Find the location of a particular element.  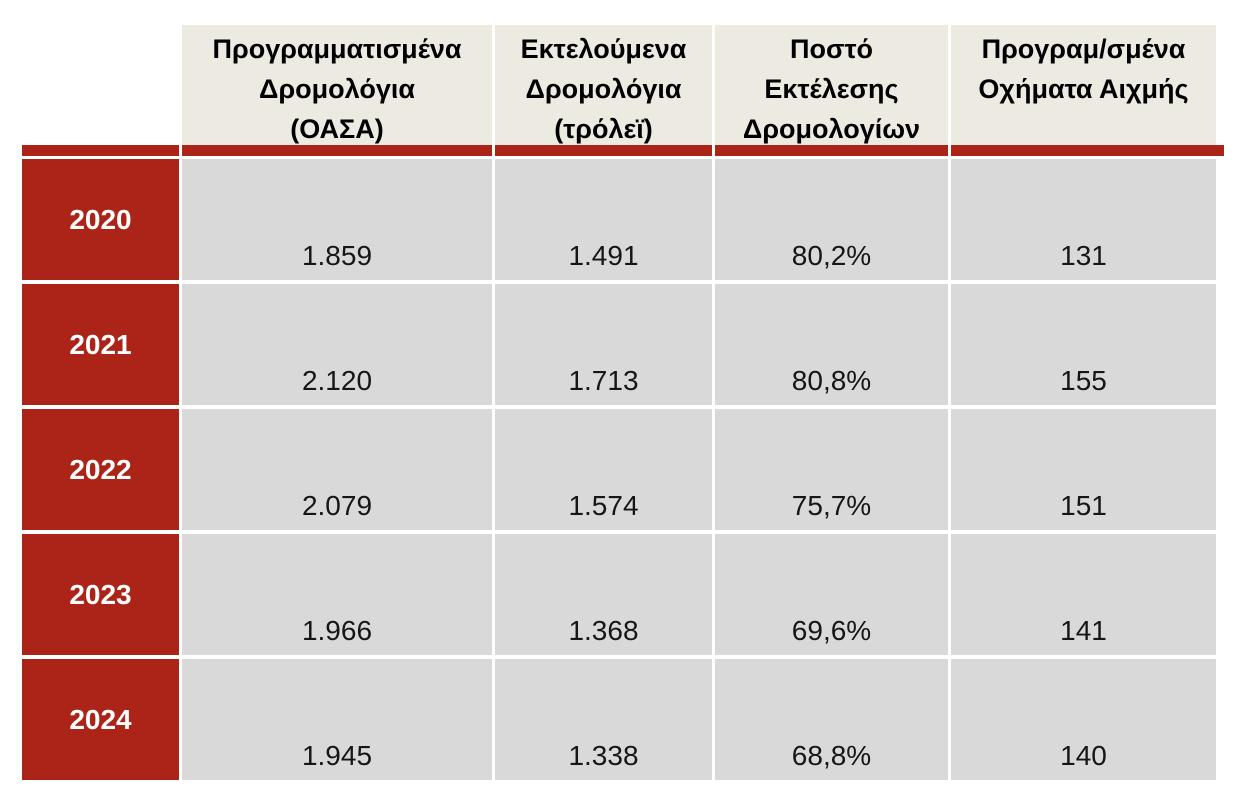

cell-peak-vehicles-2024: 140 is located at coordinates (1083, 719).